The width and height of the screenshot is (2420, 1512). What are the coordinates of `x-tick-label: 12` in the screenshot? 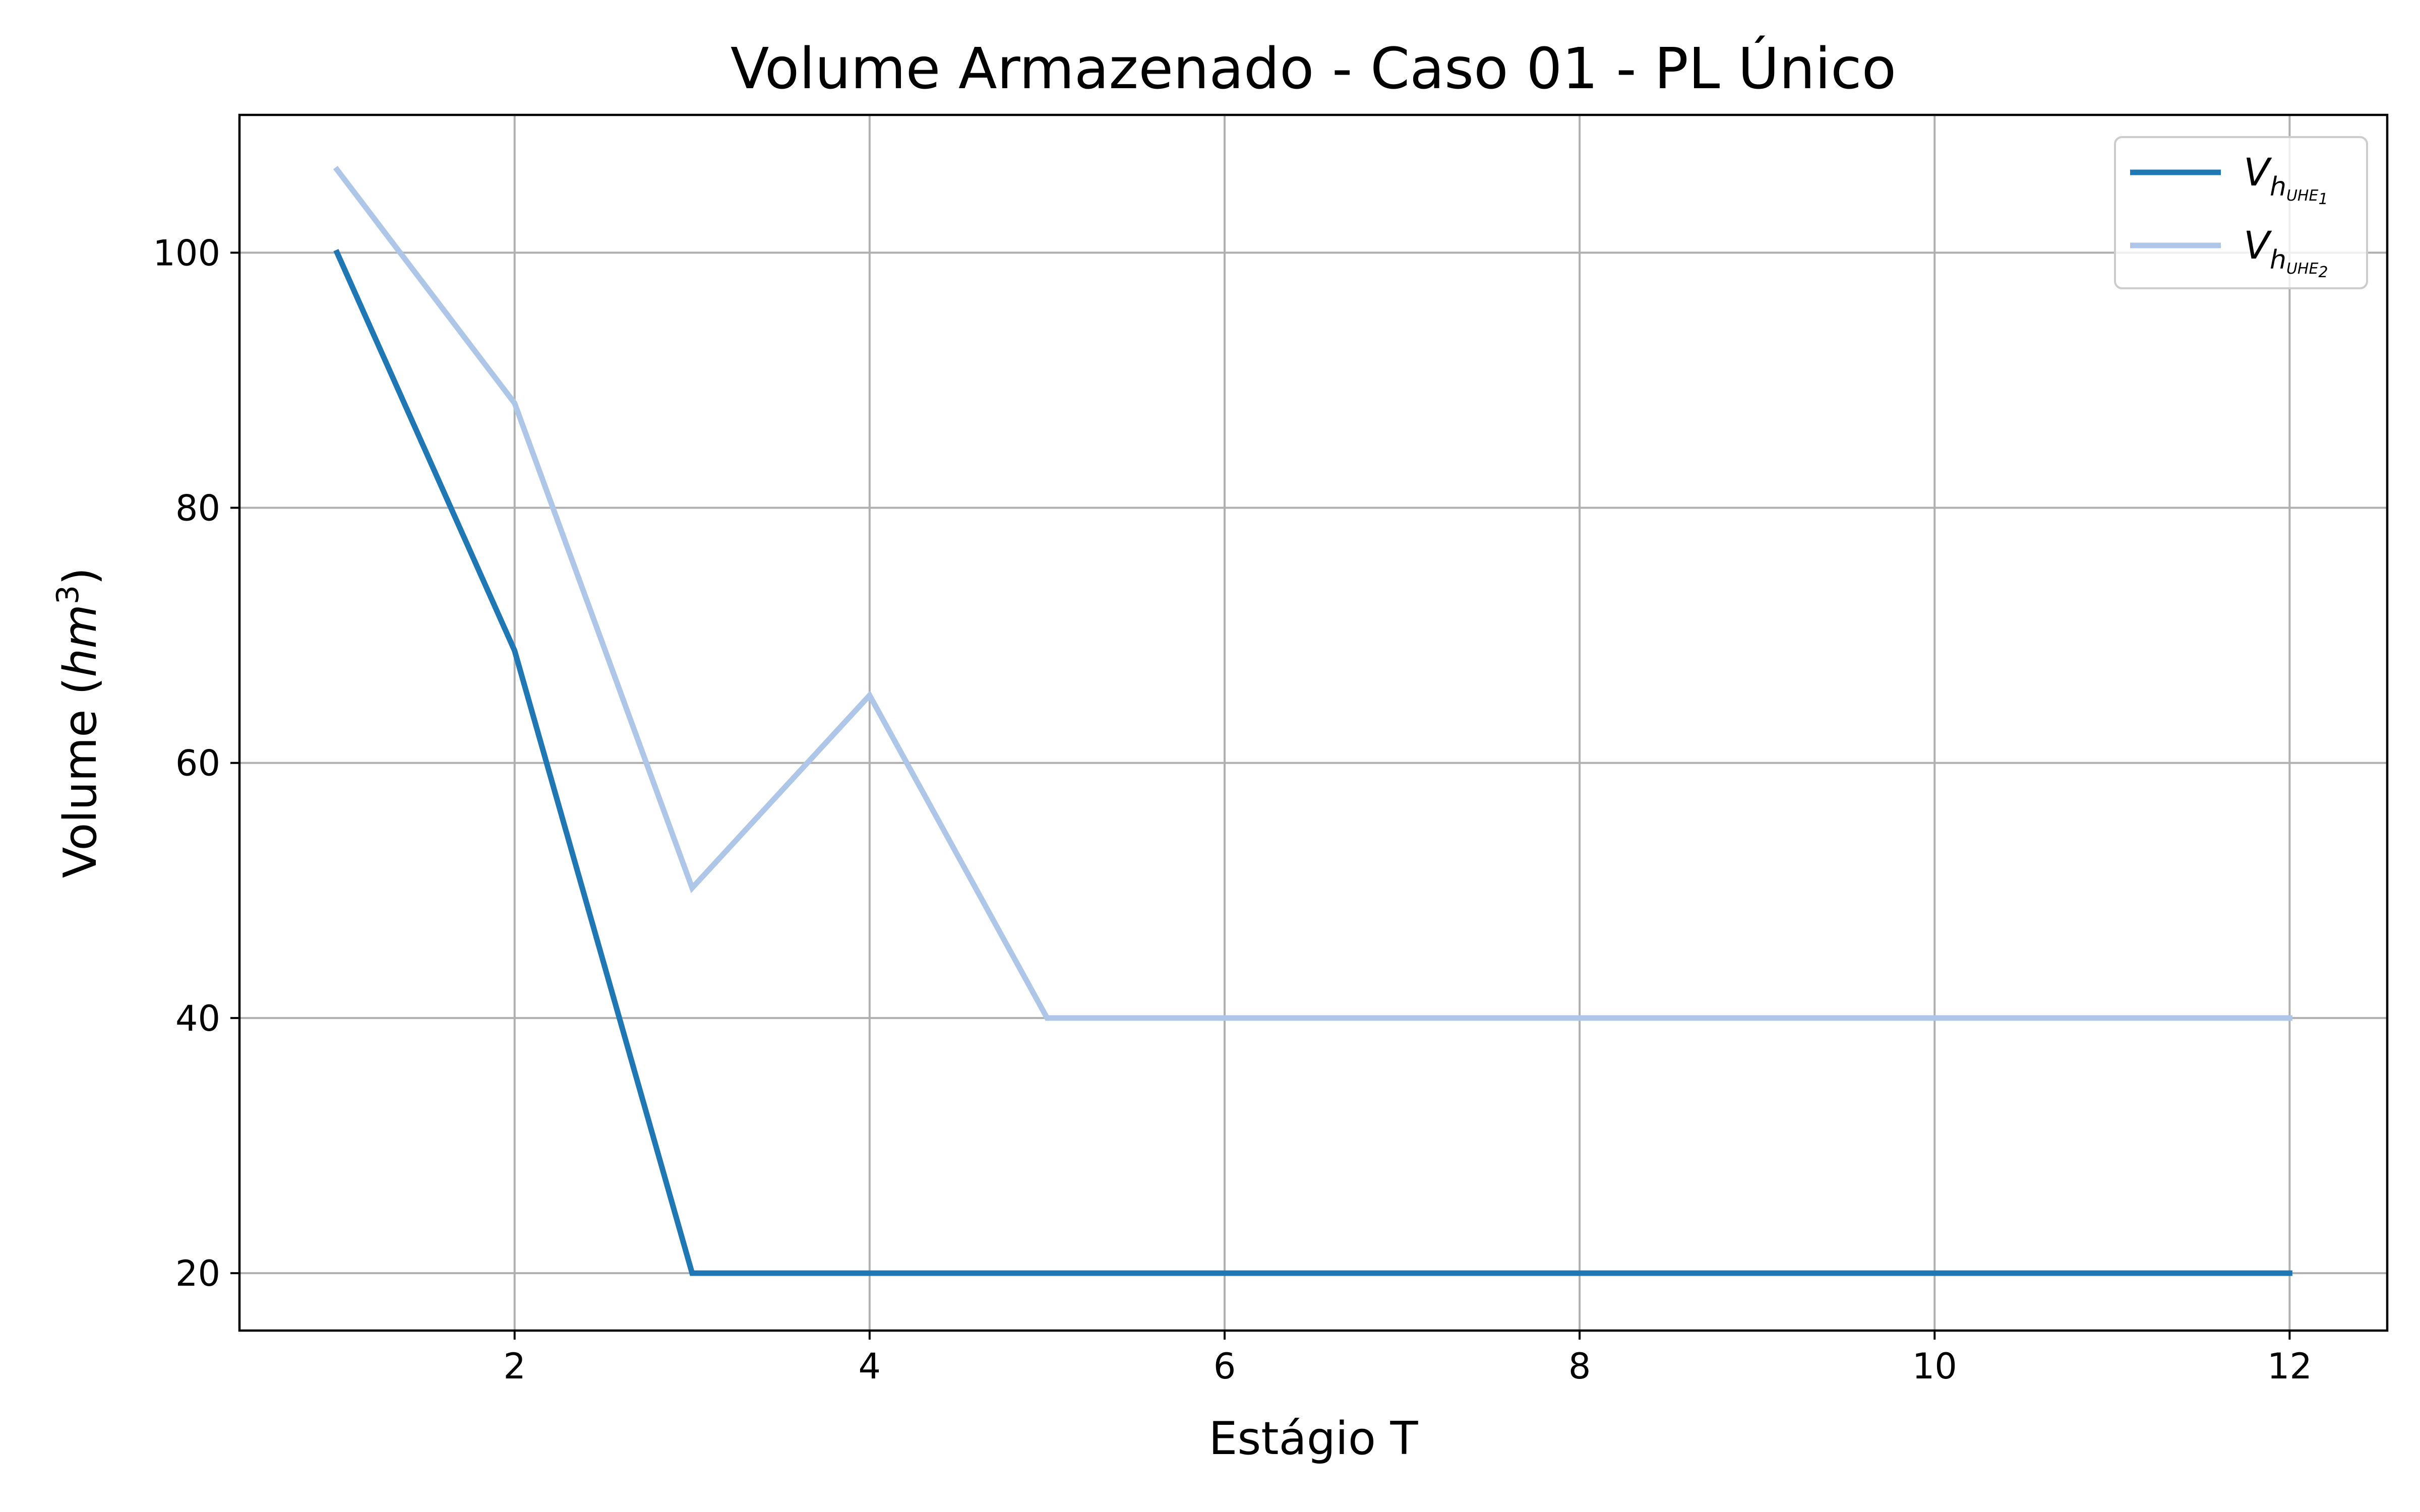 It's located at (2289, 1366).